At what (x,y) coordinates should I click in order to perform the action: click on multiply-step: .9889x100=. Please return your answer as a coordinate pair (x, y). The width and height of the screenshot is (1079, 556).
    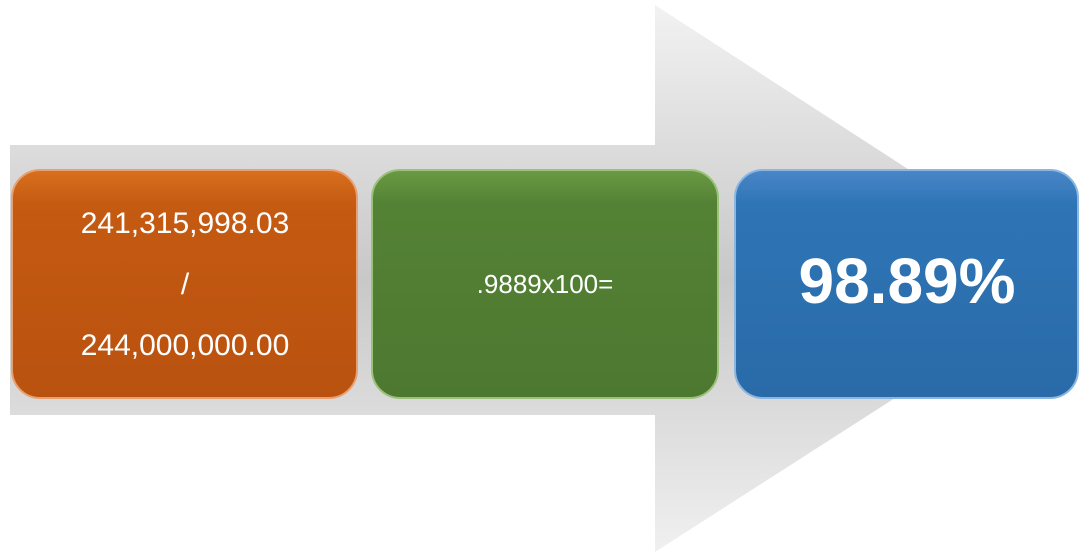
    Looking at the image, I should click on (545, 284).